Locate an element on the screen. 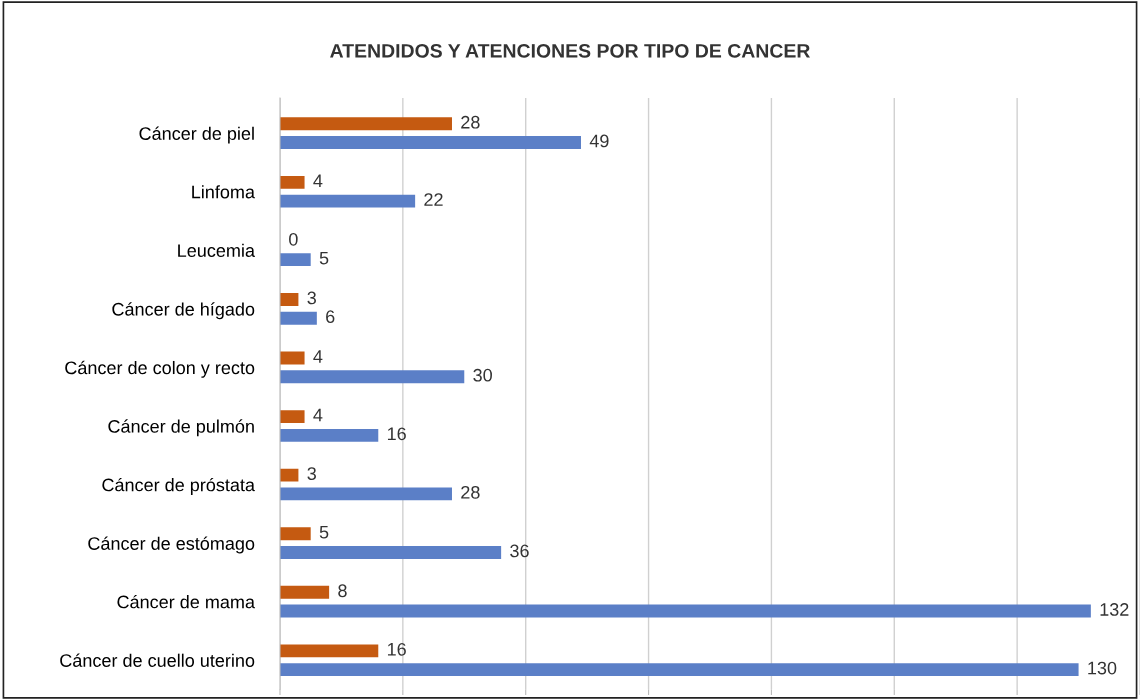  data-label: 30 is located at coordinates (482, 375).